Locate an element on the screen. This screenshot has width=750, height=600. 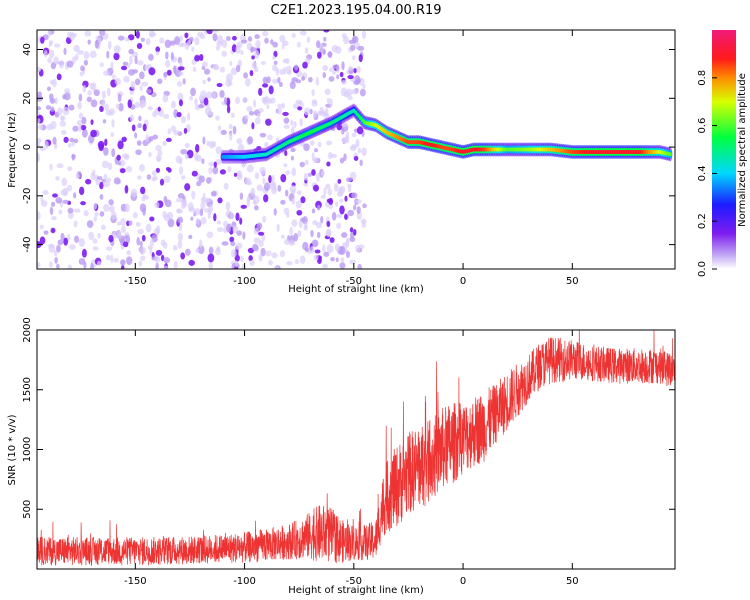
colorbar-tick-label: 0.6 is located at coordinates (702, 126).